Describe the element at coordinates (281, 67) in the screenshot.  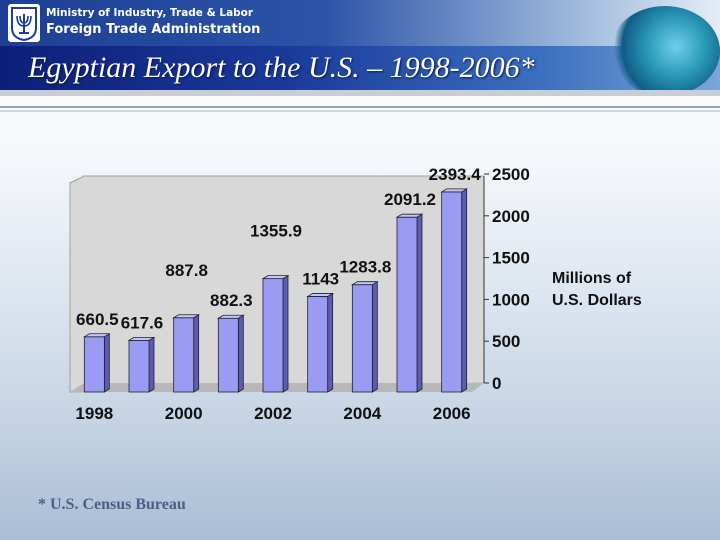
I see `page-title: Egyptian Export to the U.S. – 1998-2006*` at that location.